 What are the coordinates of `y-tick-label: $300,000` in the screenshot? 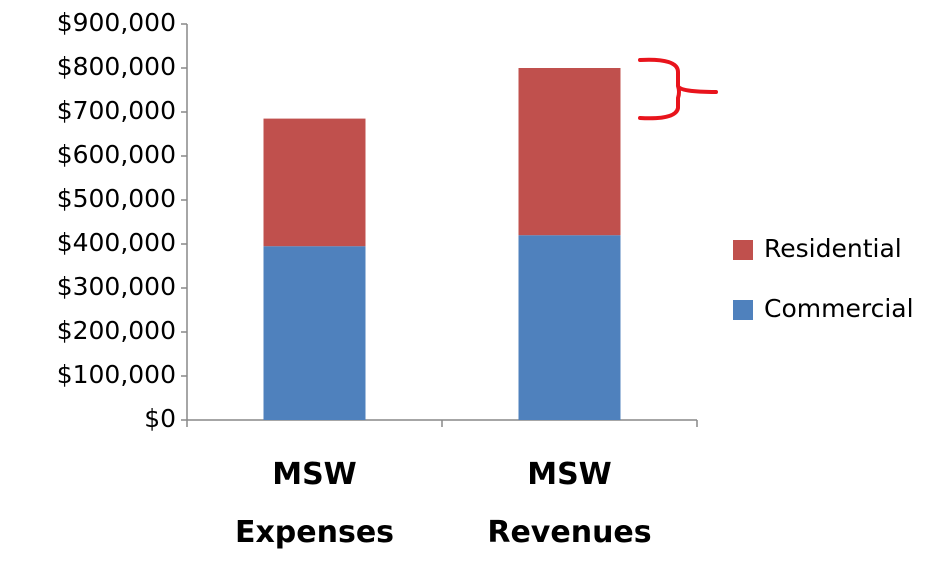 It's located at (116, 286).